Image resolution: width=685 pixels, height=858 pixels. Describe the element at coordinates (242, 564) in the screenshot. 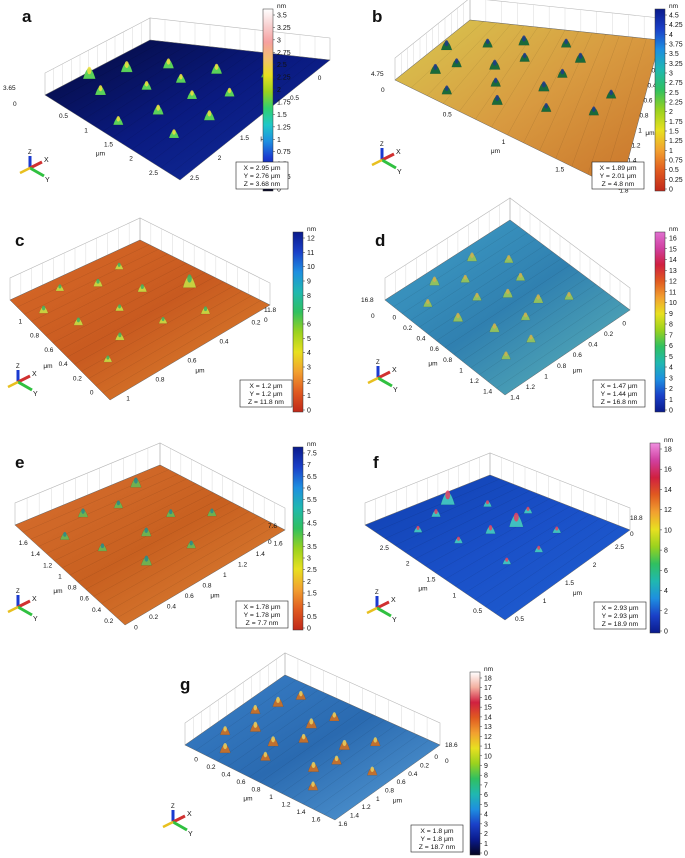

I see `y-tick-label: 1.2` at that location.